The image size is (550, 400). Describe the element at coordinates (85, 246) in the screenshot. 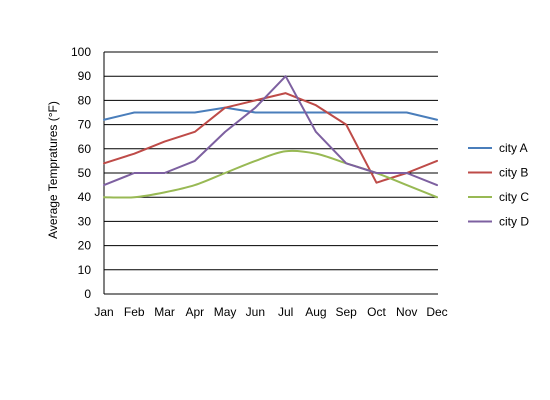

I see `y-tick-label: 20` at that location.